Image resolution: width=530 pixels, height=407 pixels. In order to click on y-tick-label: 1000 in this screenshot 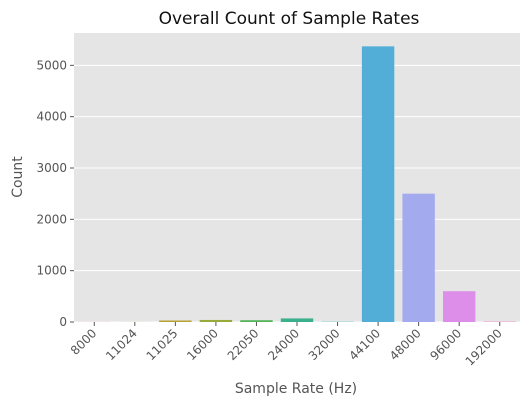, I will do `click(51, 271)`.